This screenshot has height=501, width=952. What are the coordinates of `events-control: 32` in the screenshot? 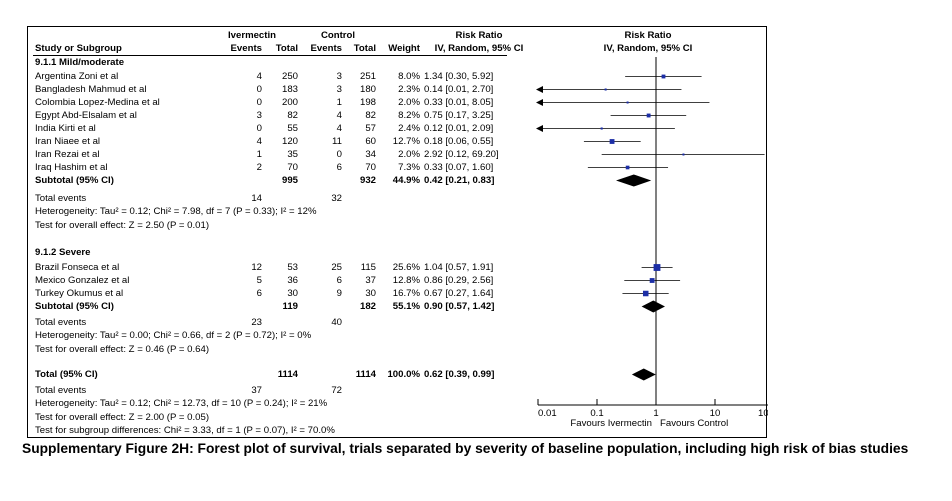 It's located at (336, 198).